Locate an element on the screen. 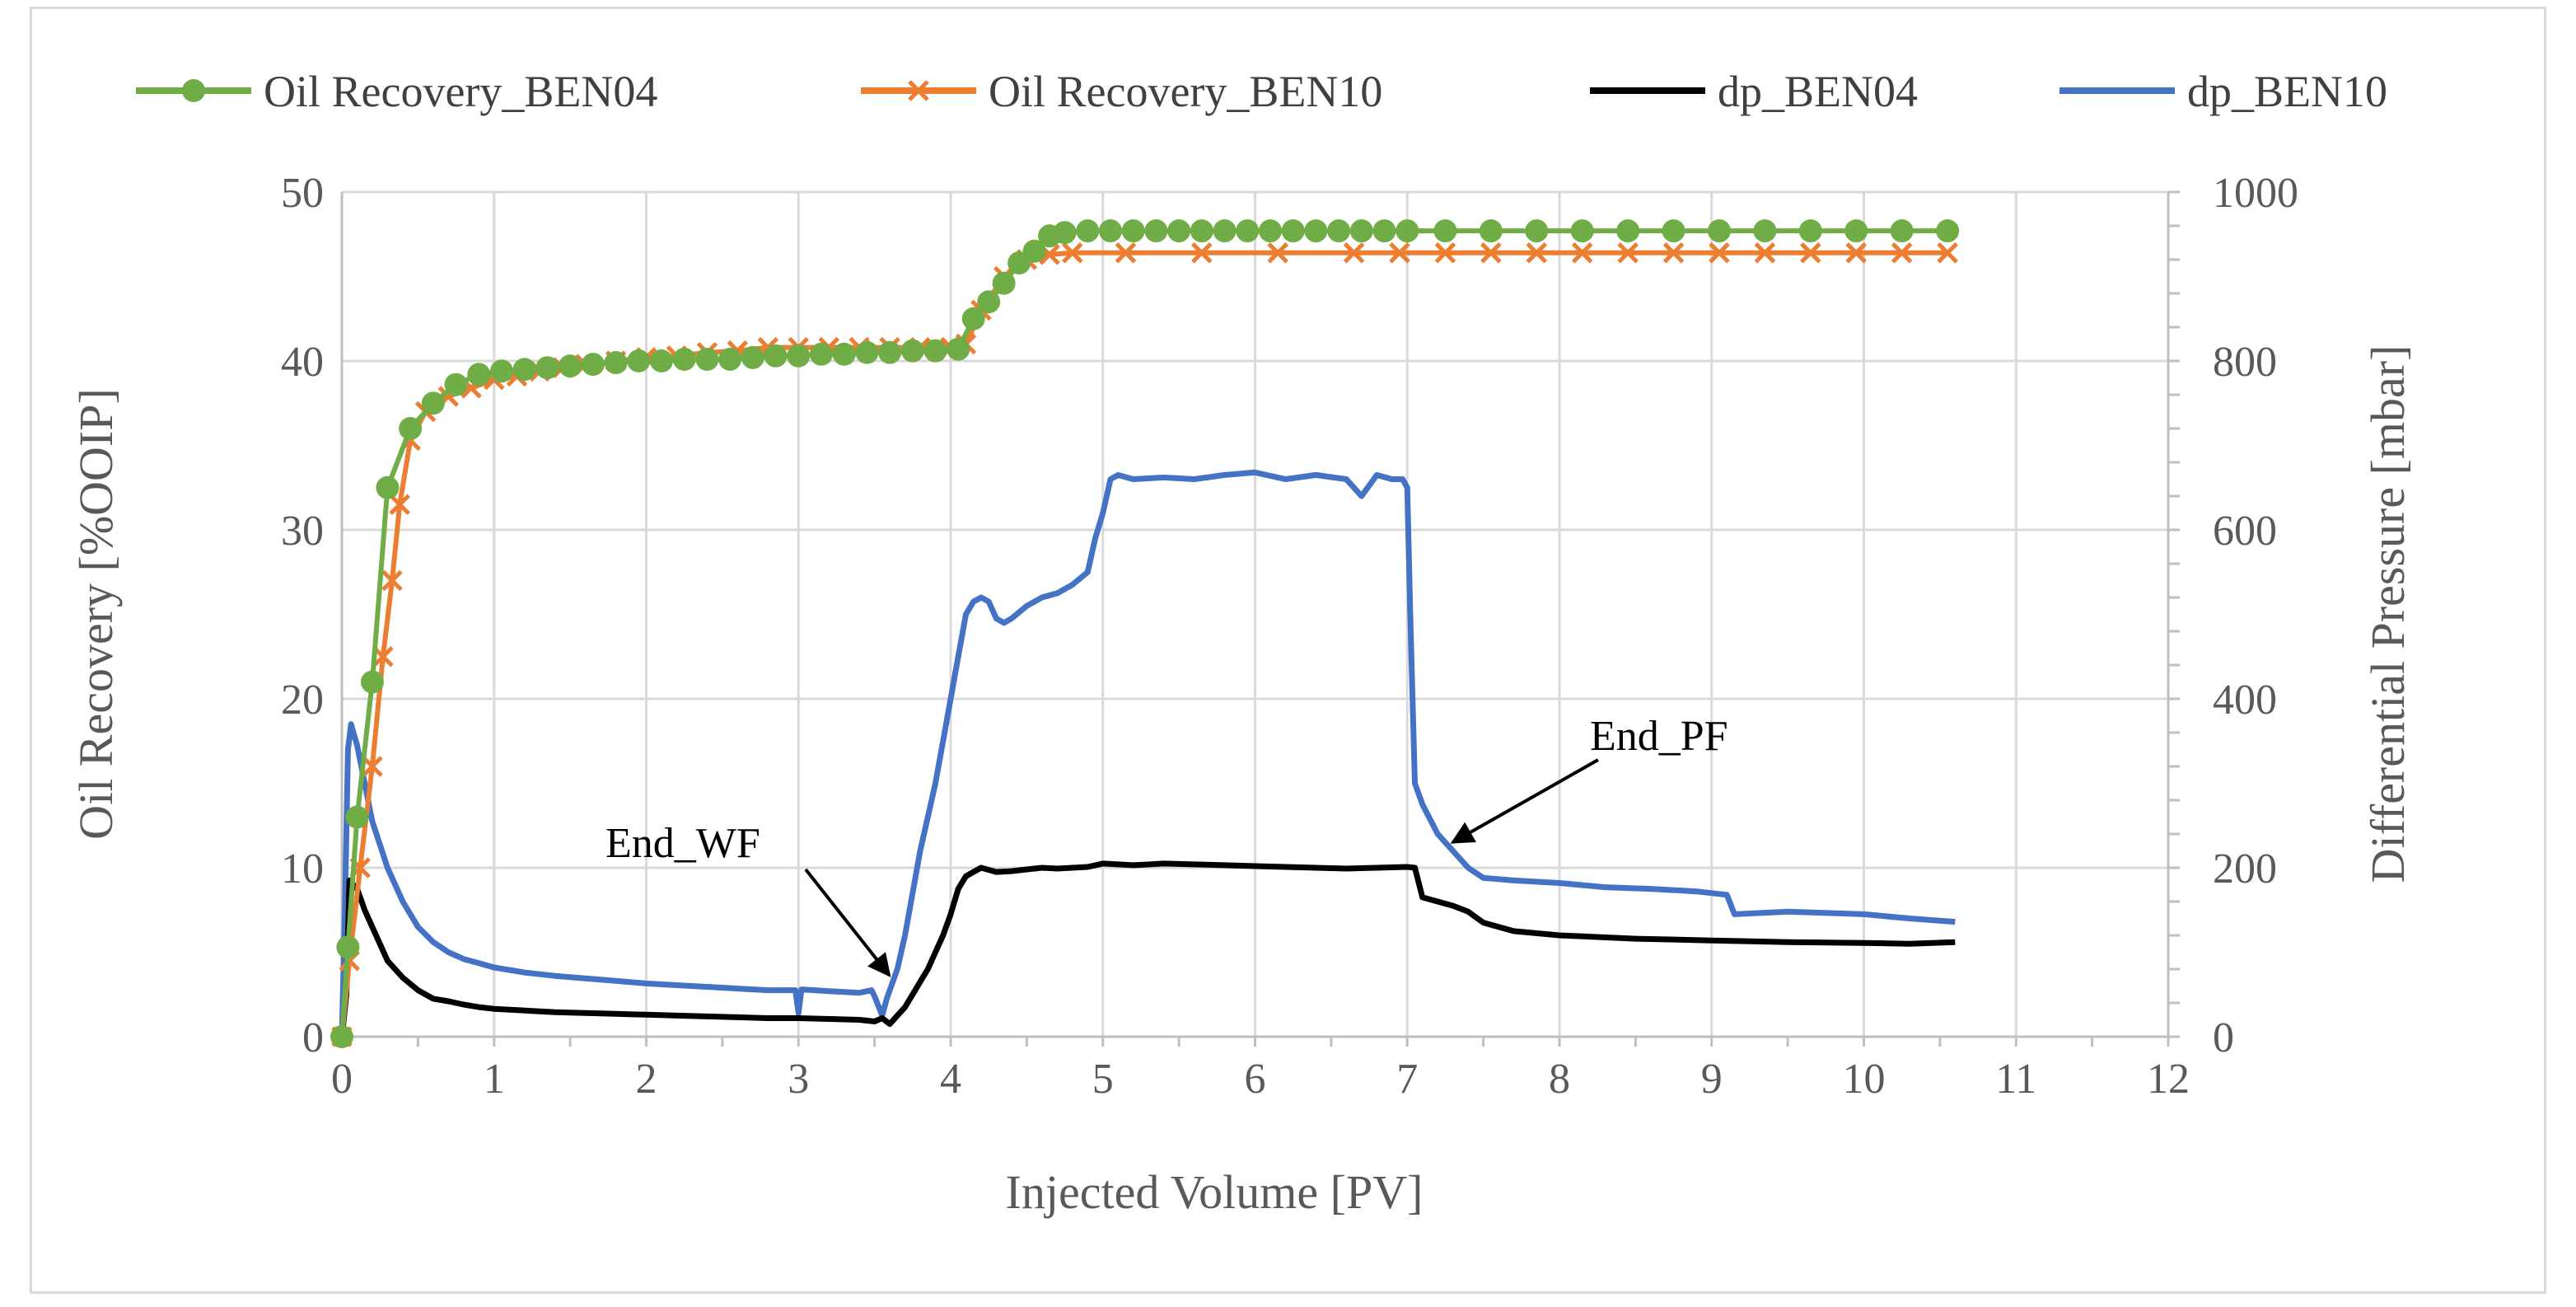 This screenshot has height=1307, width=2576. series-dp-ben04 is located at coordinates (1147, 949).